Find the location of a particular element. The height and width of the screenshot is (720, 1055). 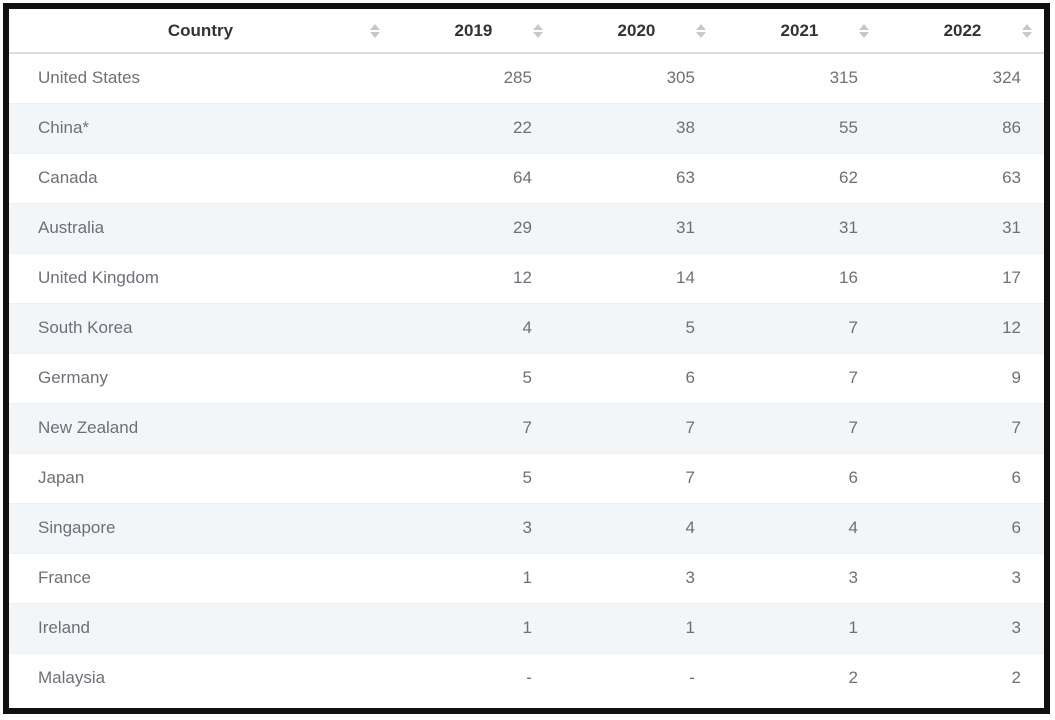

cell-country: United Kingdom is located at coordinates (200, 277).